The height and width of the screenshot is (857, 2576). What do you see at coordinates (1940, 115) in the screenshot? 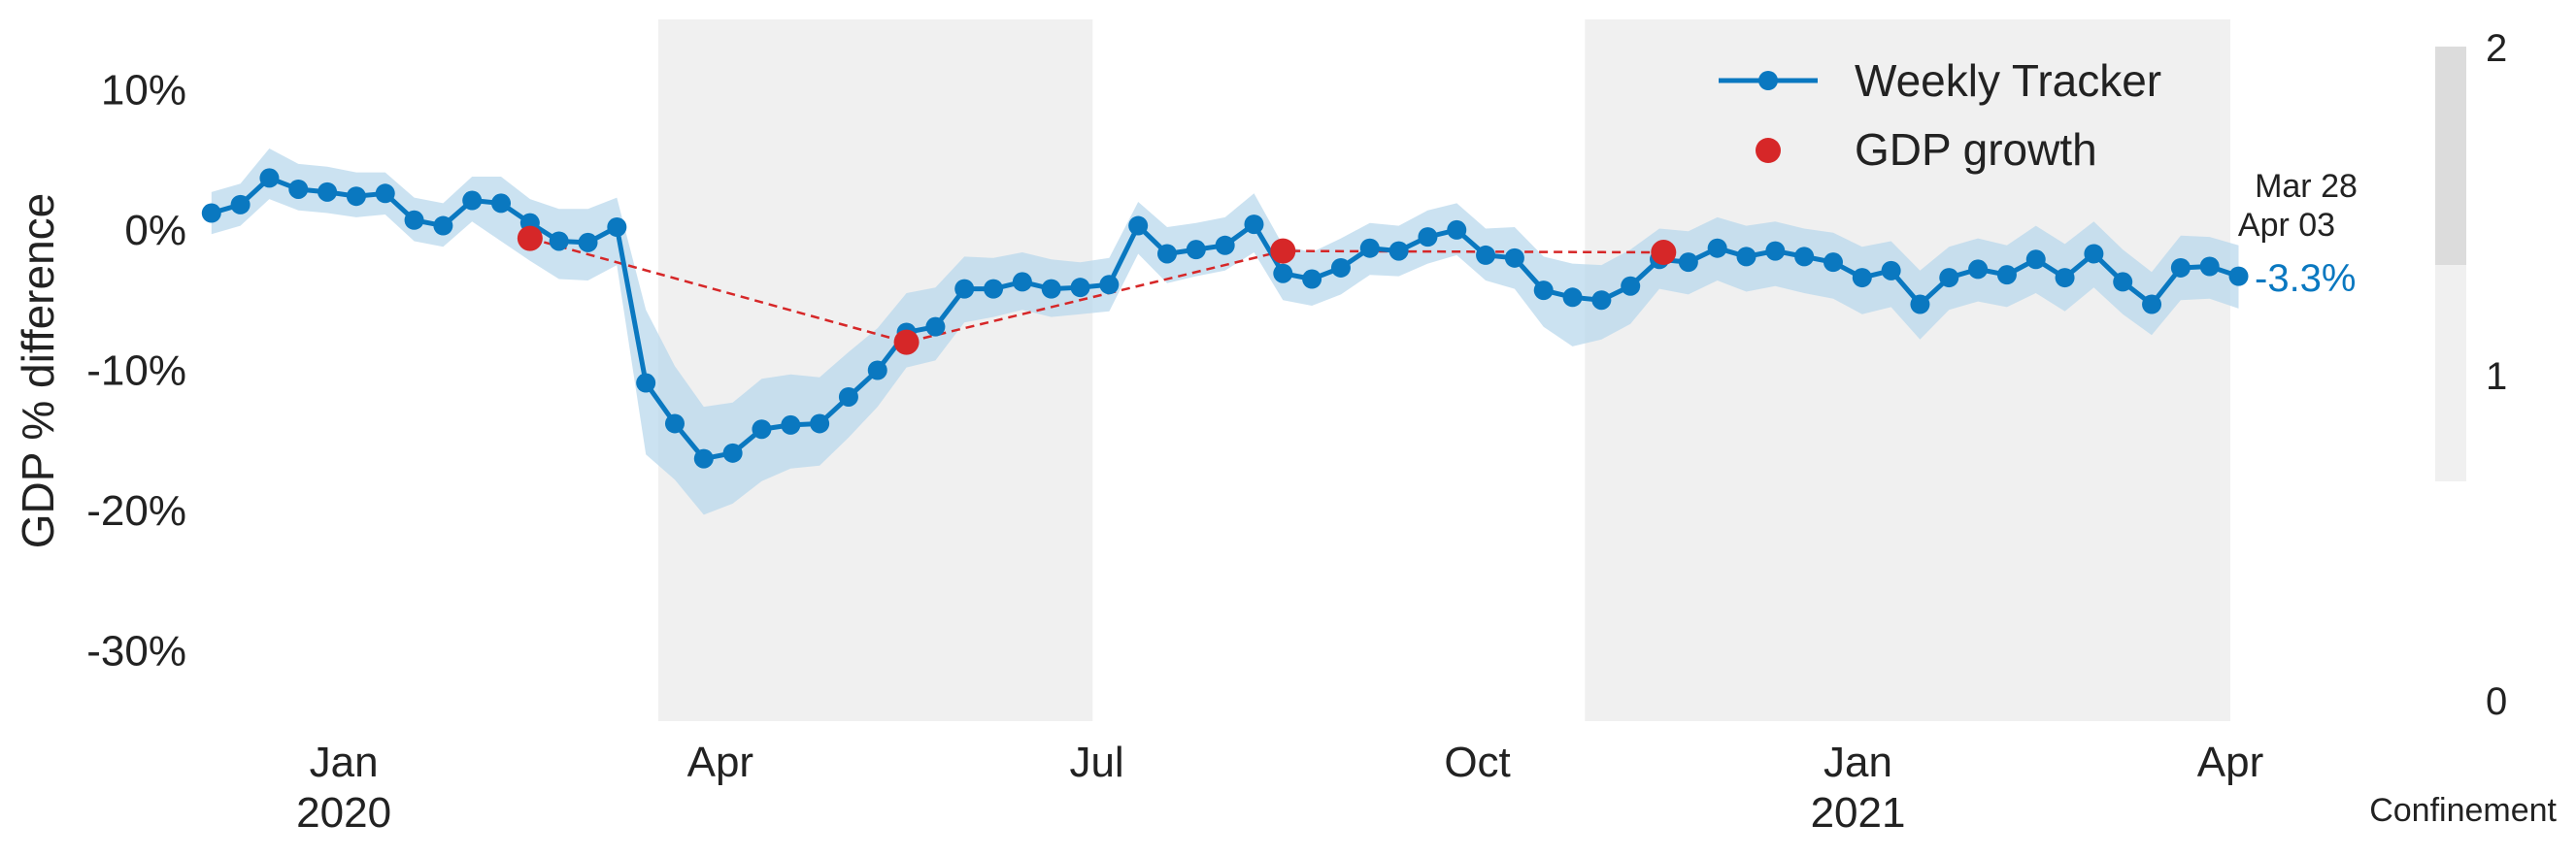
I see `legend: Weekly Tracker GDP growth` at bounding box center [1940, 115].